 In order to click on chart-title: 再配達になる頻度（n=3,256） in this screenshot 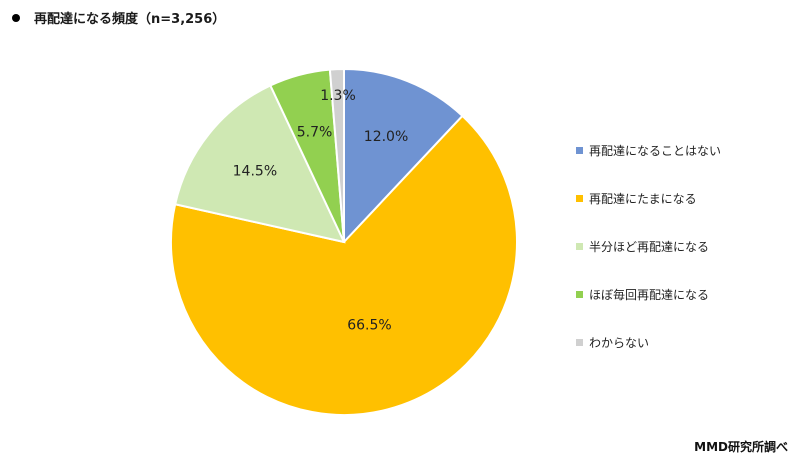, I will do `click(130, 19)`.